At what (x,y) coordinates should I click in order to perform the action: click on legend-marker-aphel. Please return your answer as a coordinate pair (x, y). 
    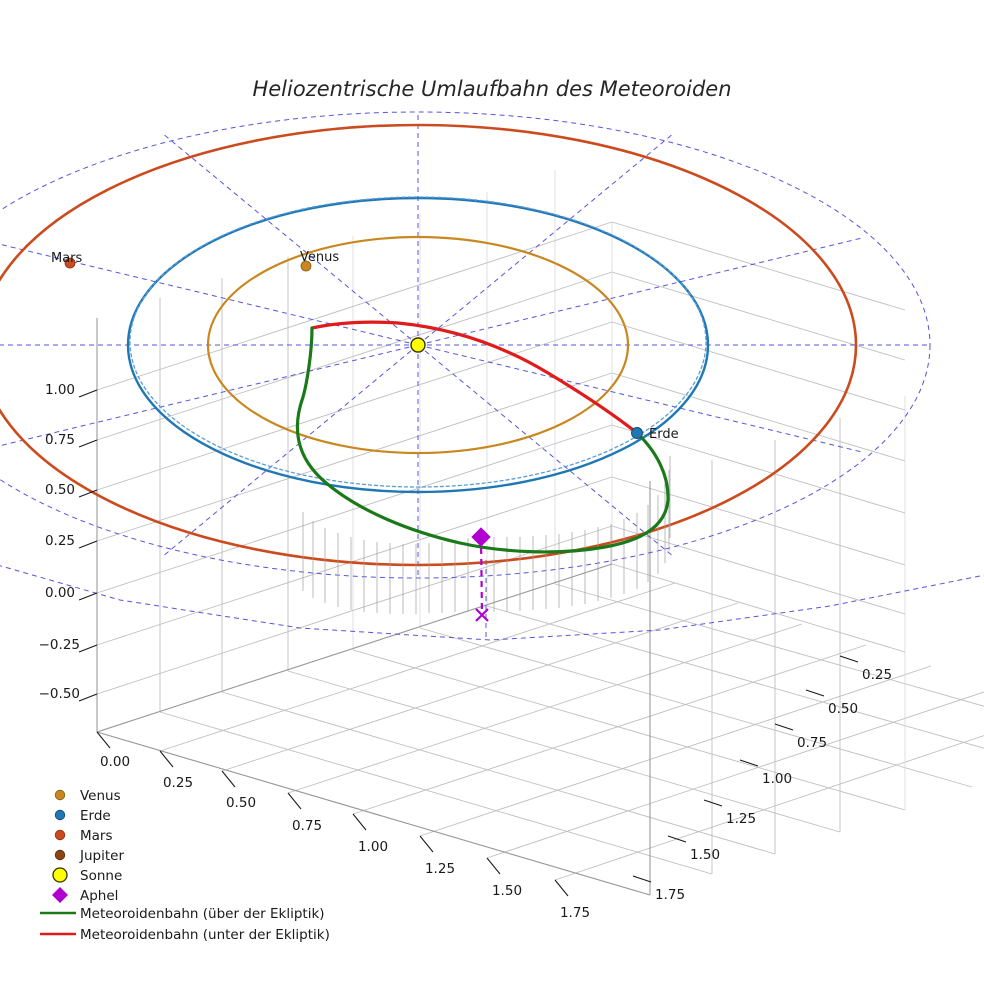
    Looking at the image, I should click on (60, 895).